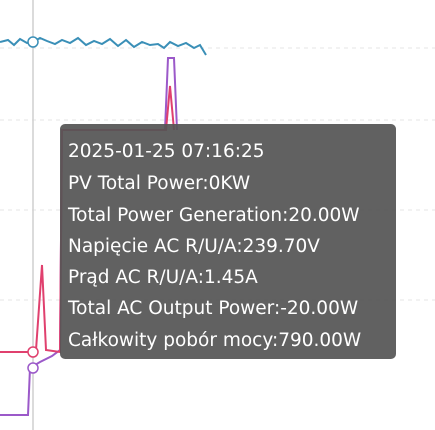  I want to click on tooltip-line: Total Power Generation:20.00W, so click(213, 215).